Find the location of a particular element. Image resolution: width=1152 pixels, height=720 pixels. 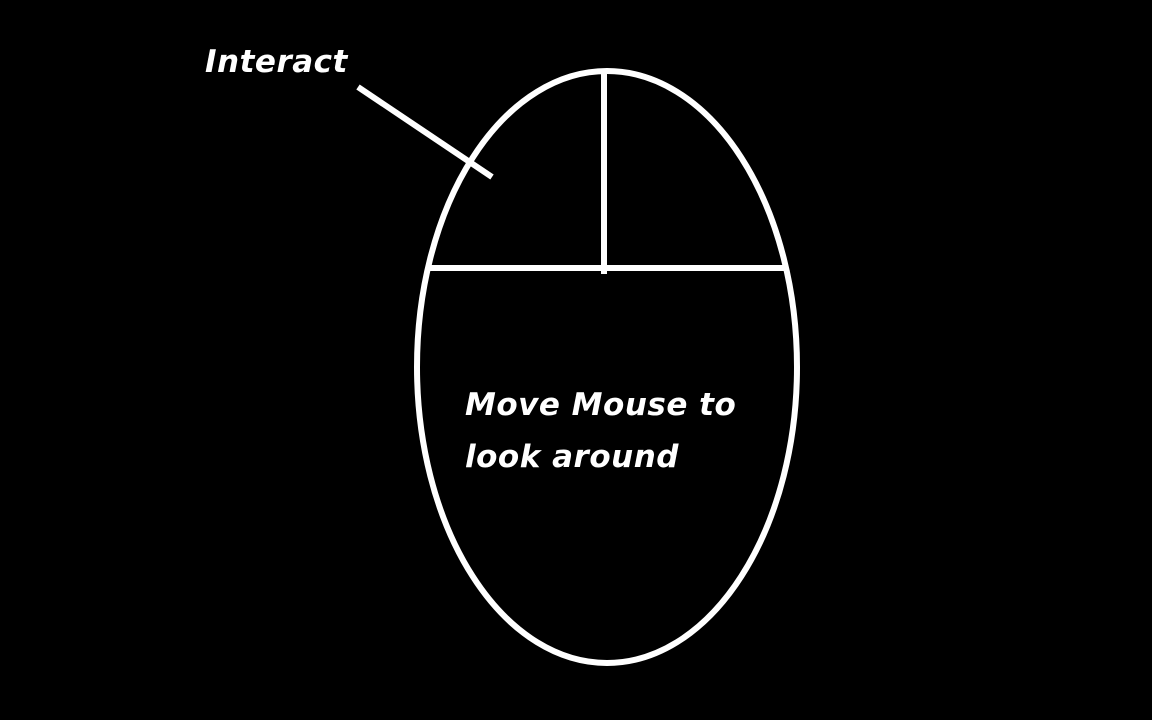

interact-label: Interact is located at coordinates (276, 62).